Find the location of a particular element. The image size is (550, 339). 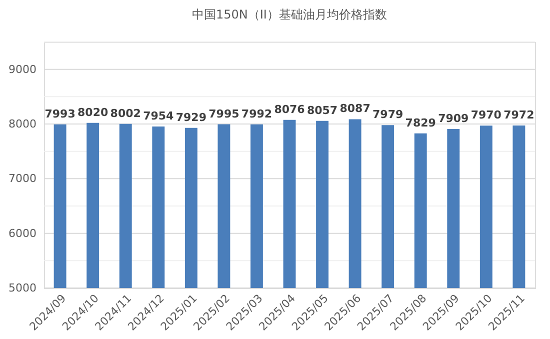

data-label: 8076 is located at coordinates (290, 109).